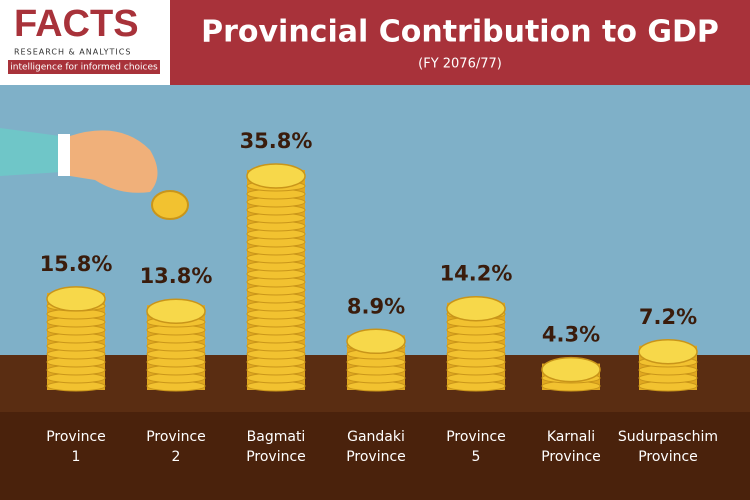  Describe the element at coordinates (72, 52) in the screenshot. I see `logo-line: RESEARCH & ANALYTICS` at that location.